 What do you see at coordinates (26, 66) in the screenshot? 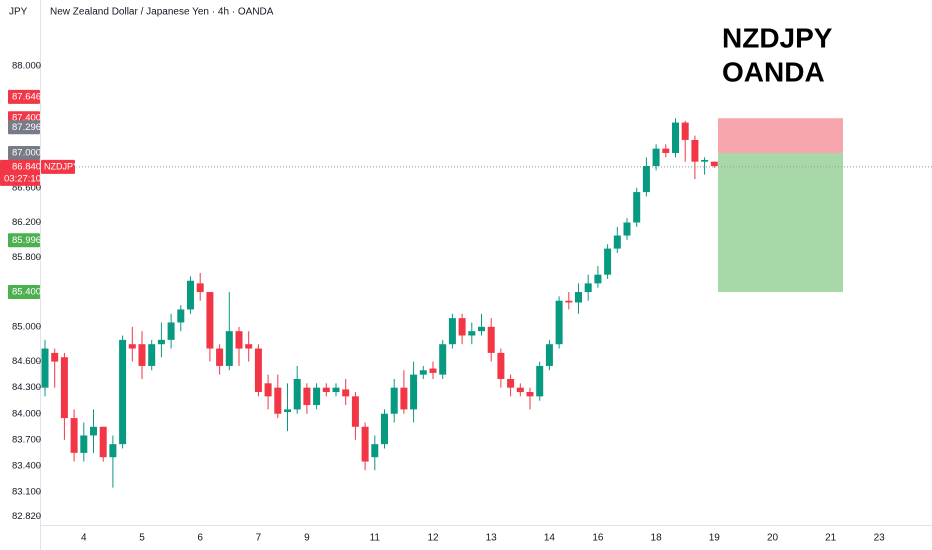
I see `y-tick-label: 88.000` at bounding box center [26, 66].